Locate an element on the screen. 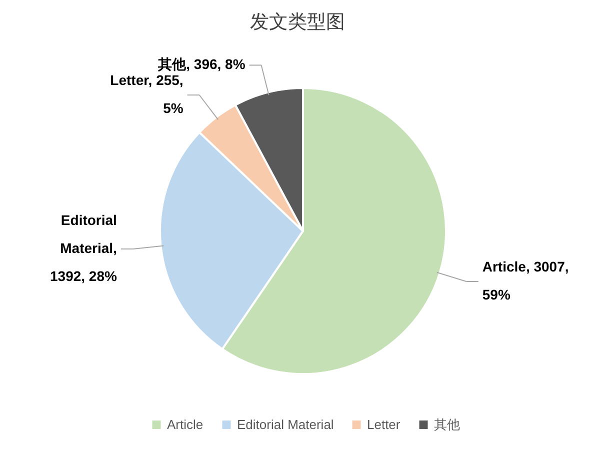 This screenshot has height=463, width=595. legend-label: Letter is located at coordinates (384, 424).